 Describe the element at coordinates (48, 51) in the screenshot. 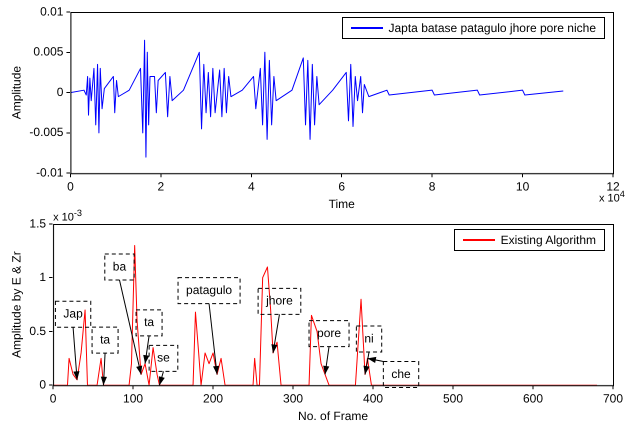

I see `y-tick-label: 0.005` at that location.